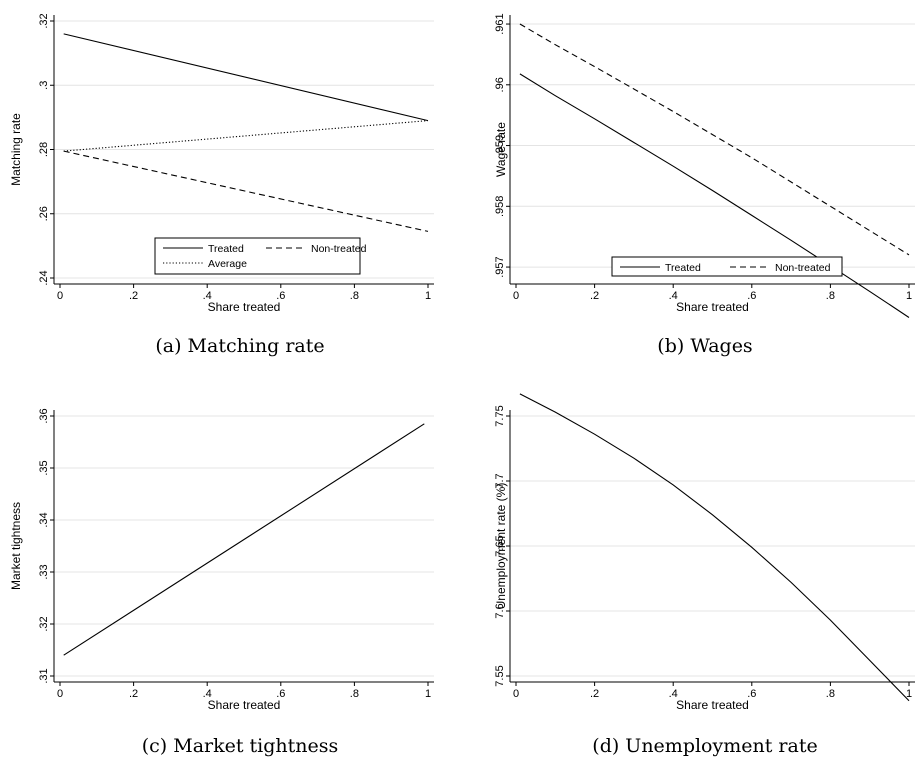  I want to click on y-tick-label: .26, so click(44, 213).